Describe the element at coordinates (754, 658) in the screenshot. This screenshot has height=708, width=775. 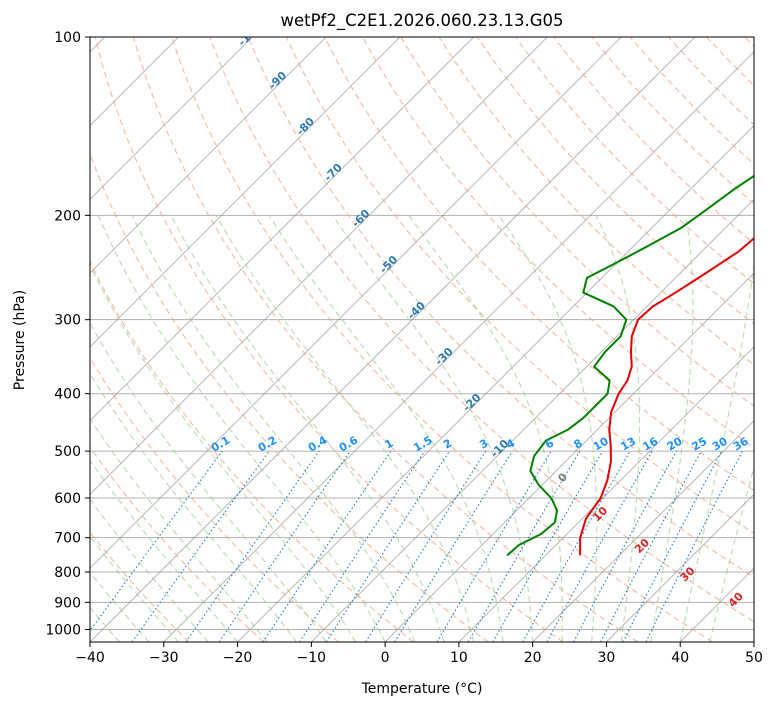
I see `x-tick-label: 50` at that location.